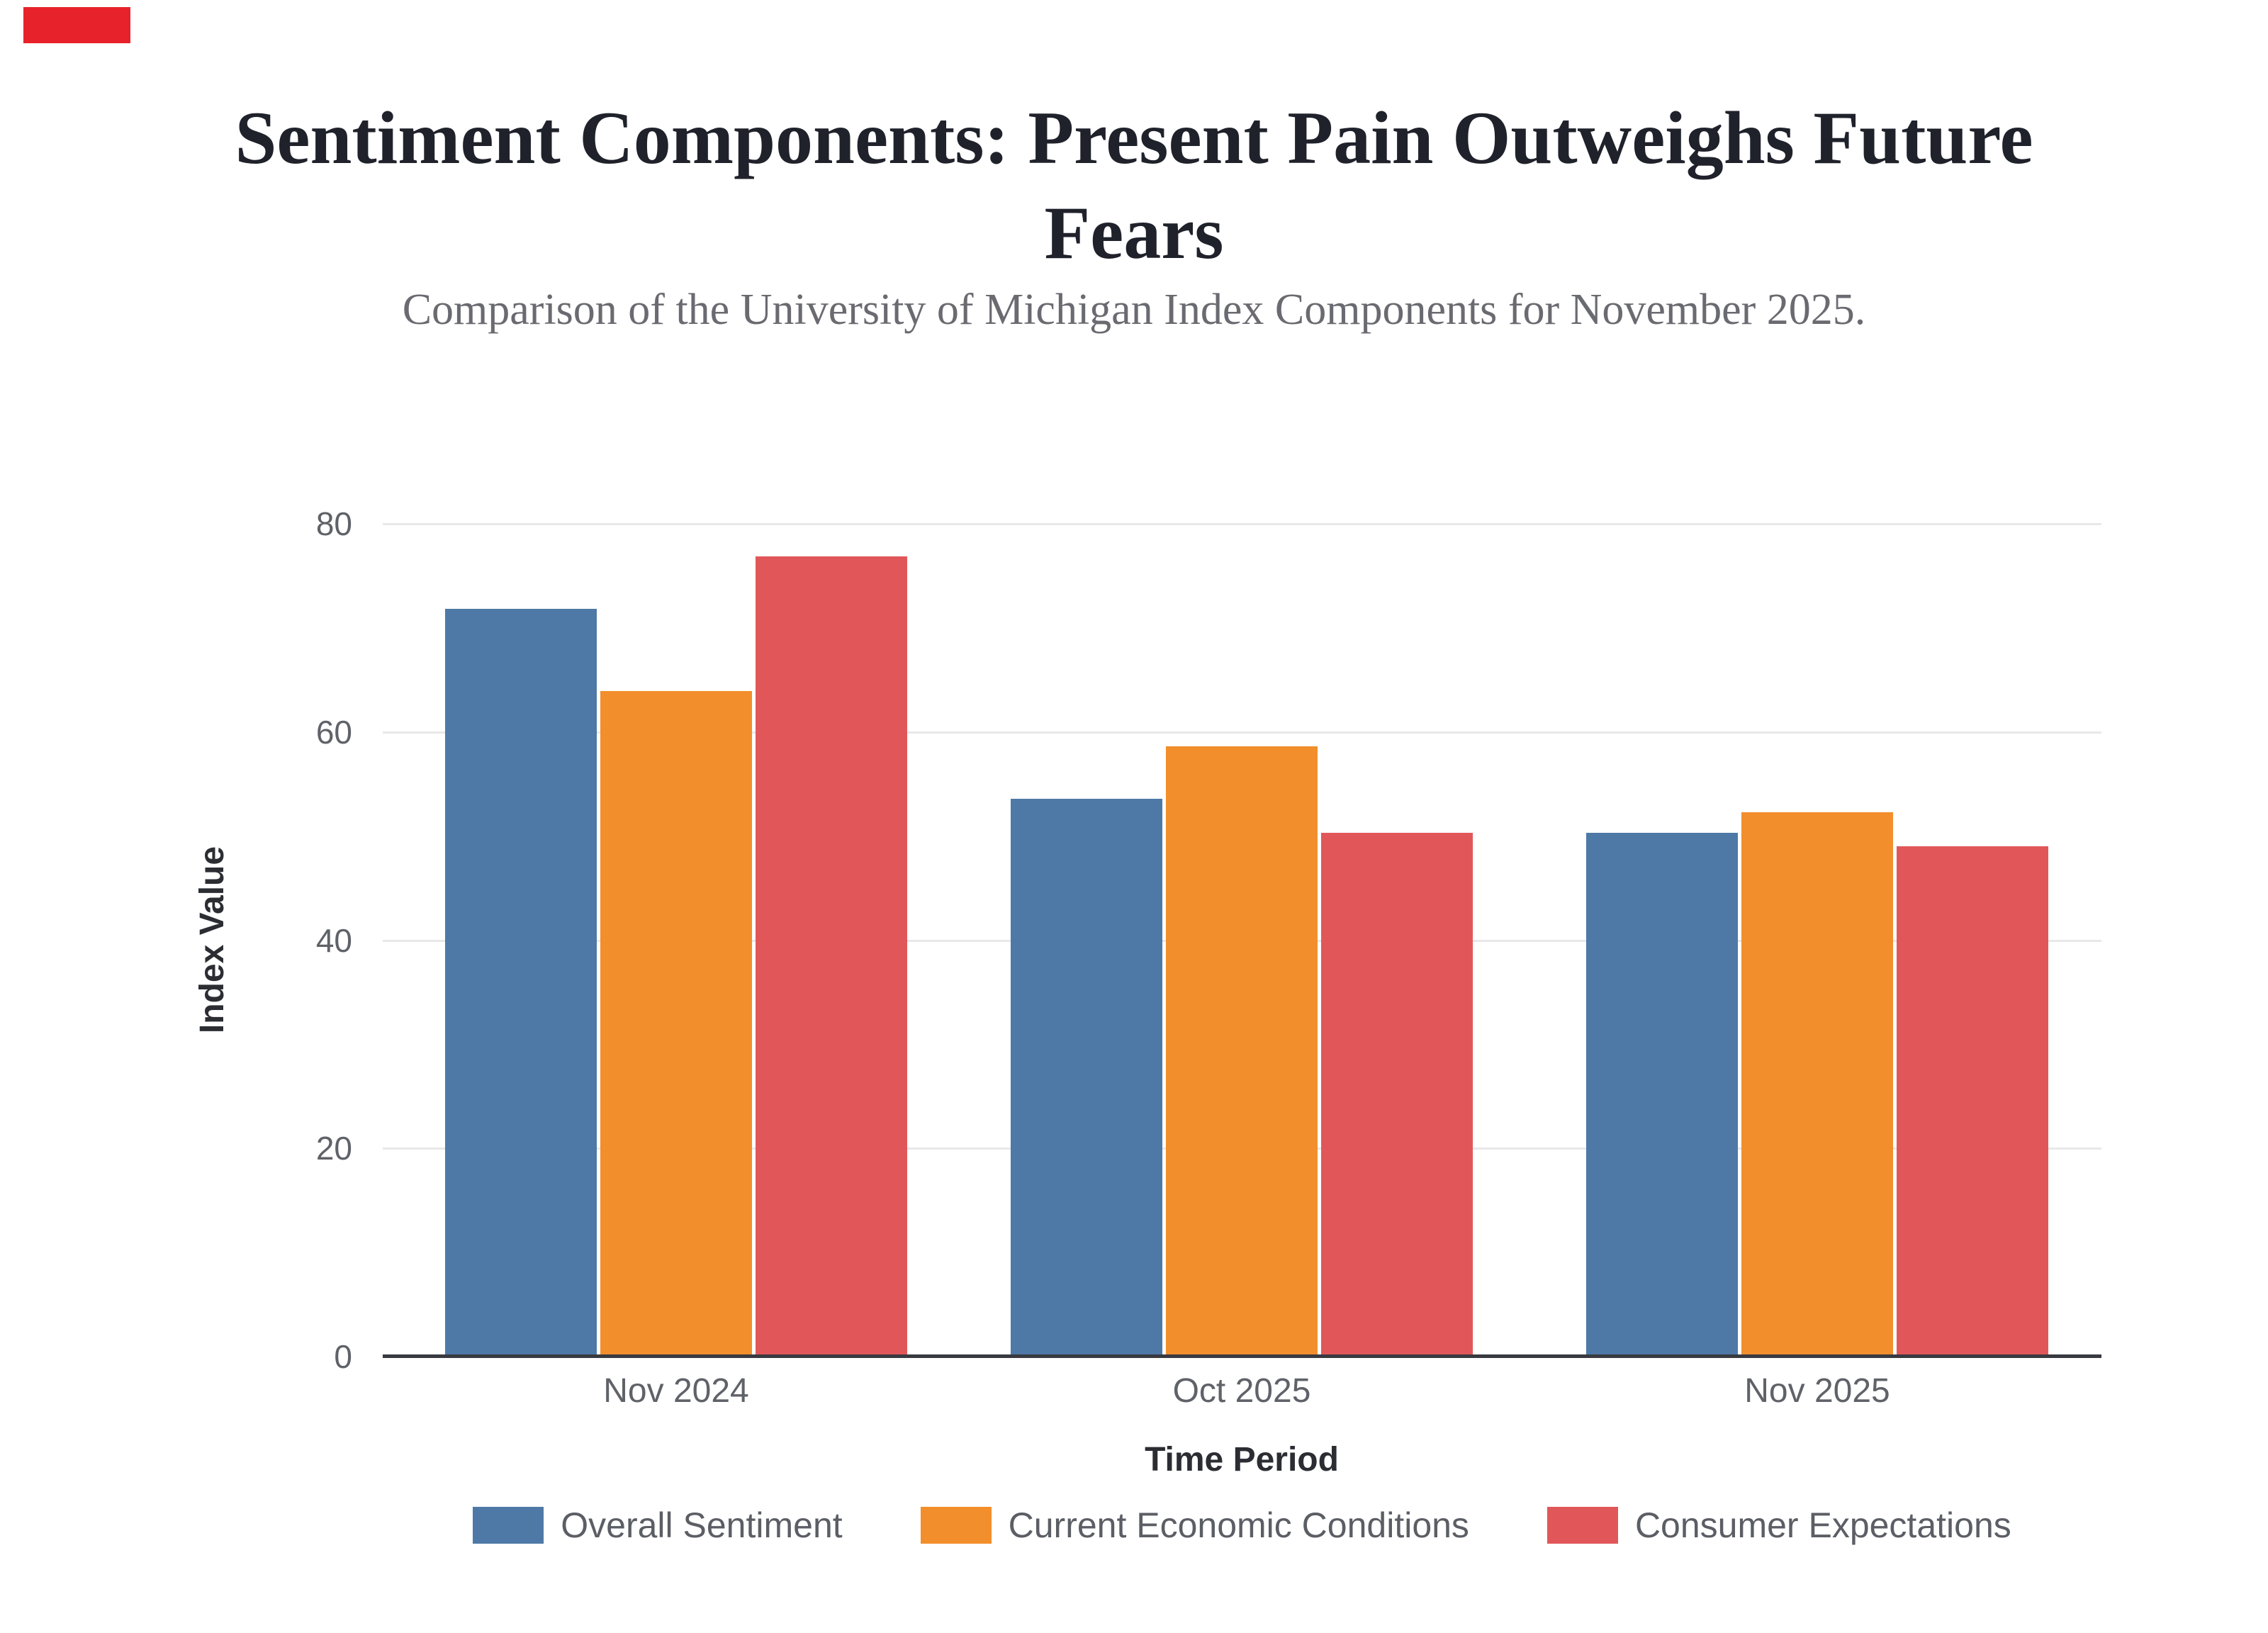 The width and height of the screenshot is (2268, 1633). What do you see at coordinates (676, 1024) in the screenshot?
I see `bar-current-economic-conditions-nov-2024` at bounding box center [676, 1024].